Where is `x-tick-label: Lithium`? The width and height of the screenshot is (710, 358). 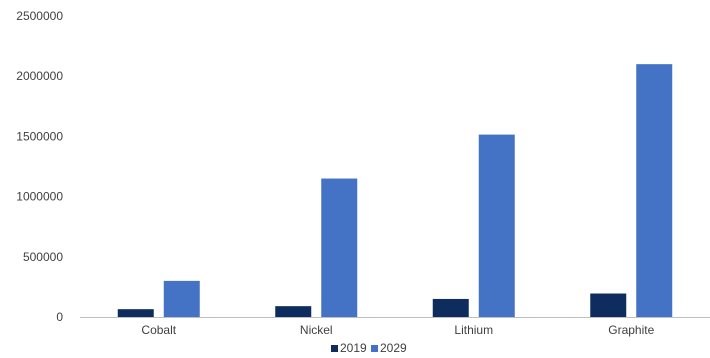 x-tick-label: Lithium is located at coordinates (473, 330).